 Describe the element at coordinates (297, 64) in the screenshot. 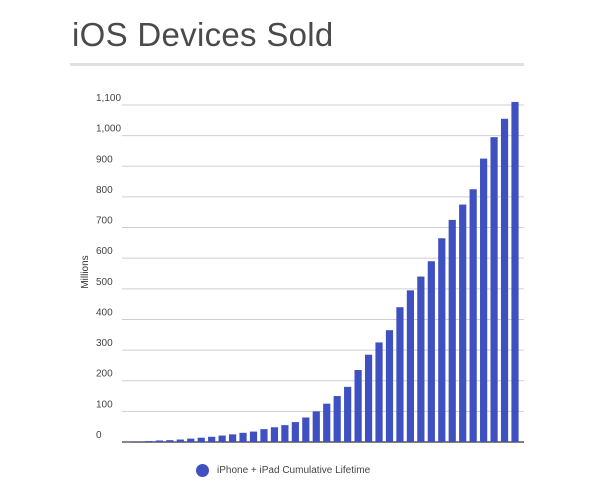

I see `title-divider` at that location.